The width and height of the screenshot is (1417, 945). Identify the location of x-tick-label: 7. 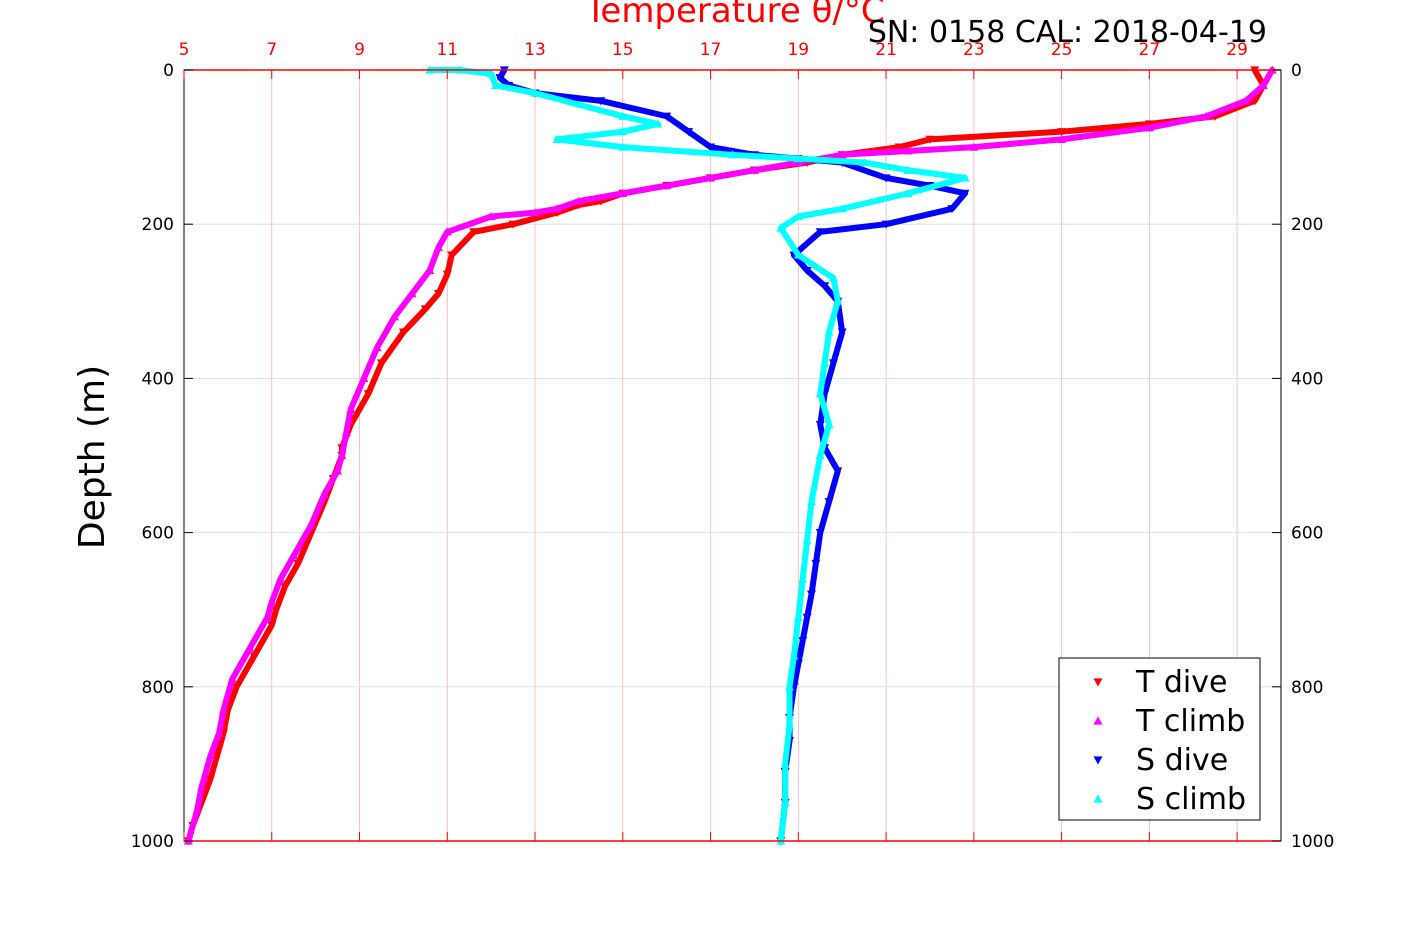
(271, 50).